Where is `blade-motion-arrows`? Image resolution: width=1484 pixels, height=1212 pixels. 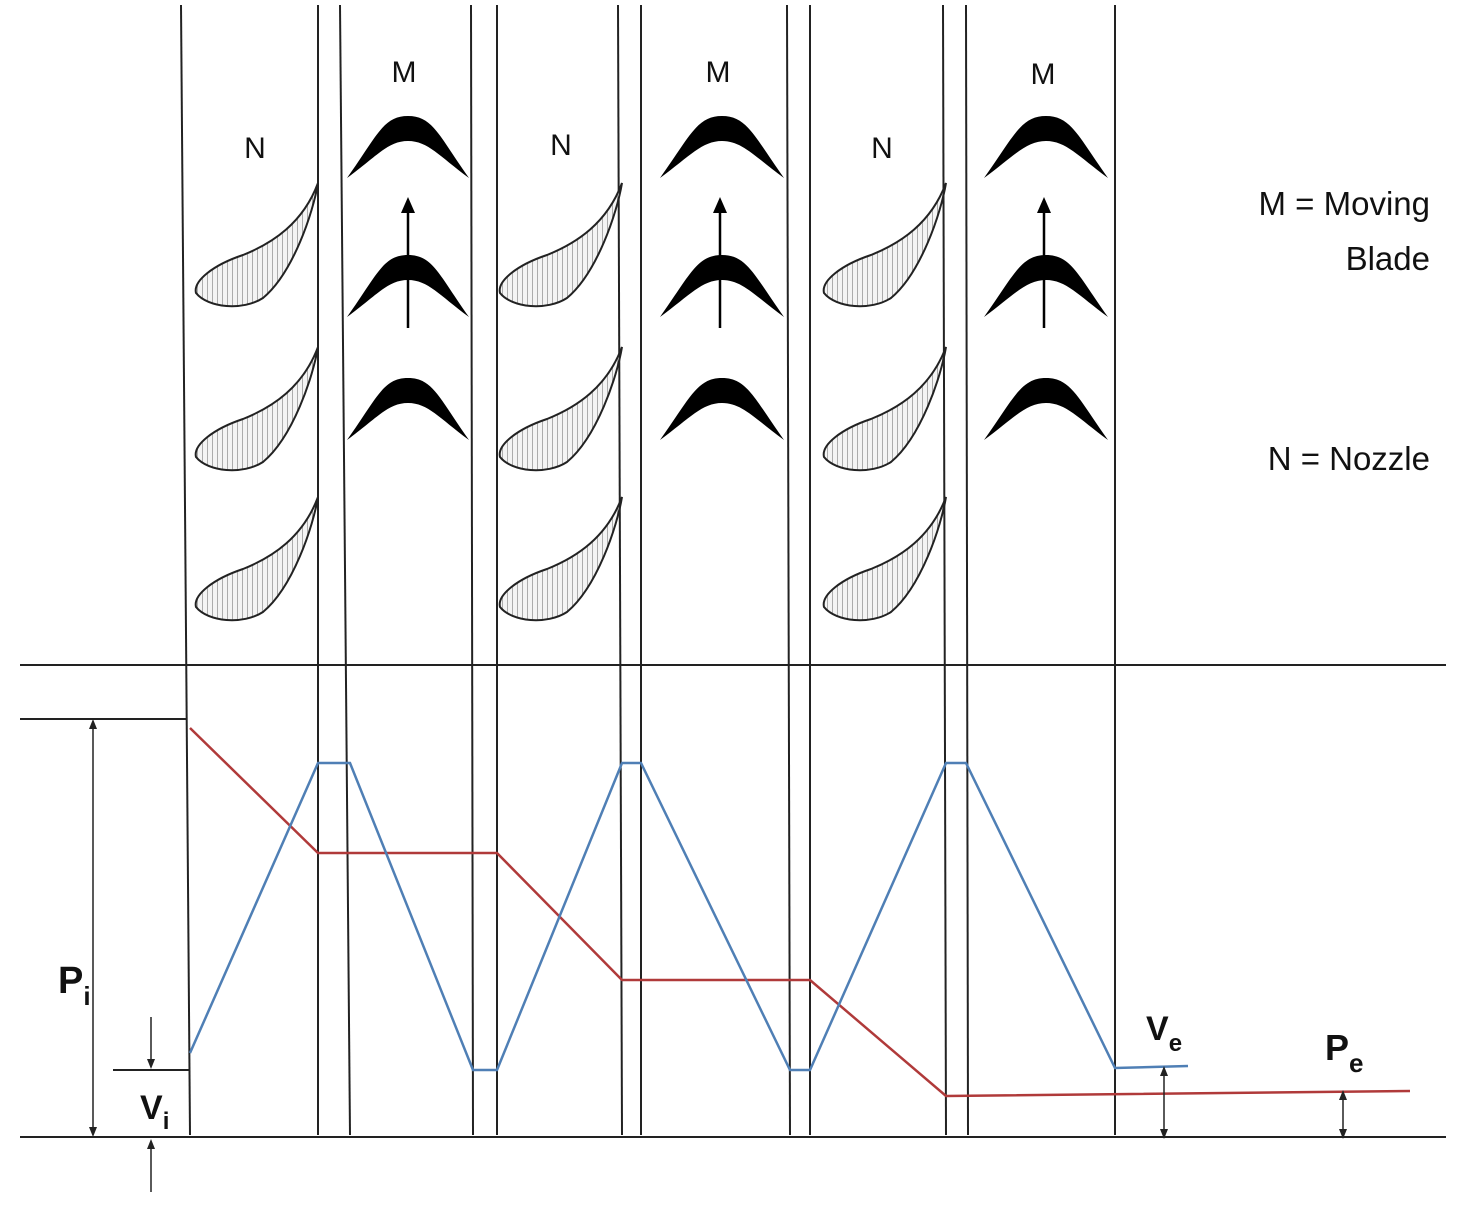
blade-motion-arrows is located at coordinates (726, 262).